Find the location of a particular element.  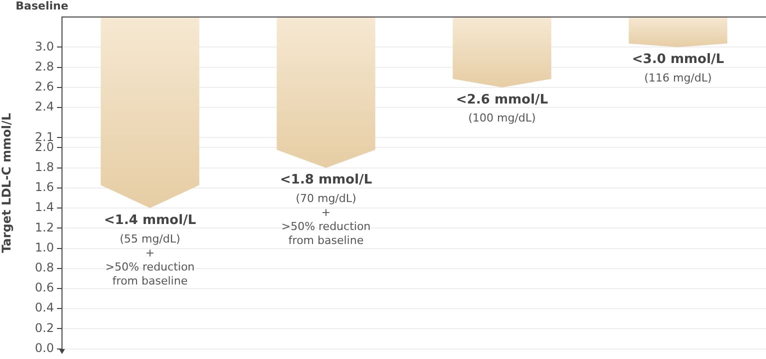

y-tick-label: 0.6 is located at coordinates (44, 287).